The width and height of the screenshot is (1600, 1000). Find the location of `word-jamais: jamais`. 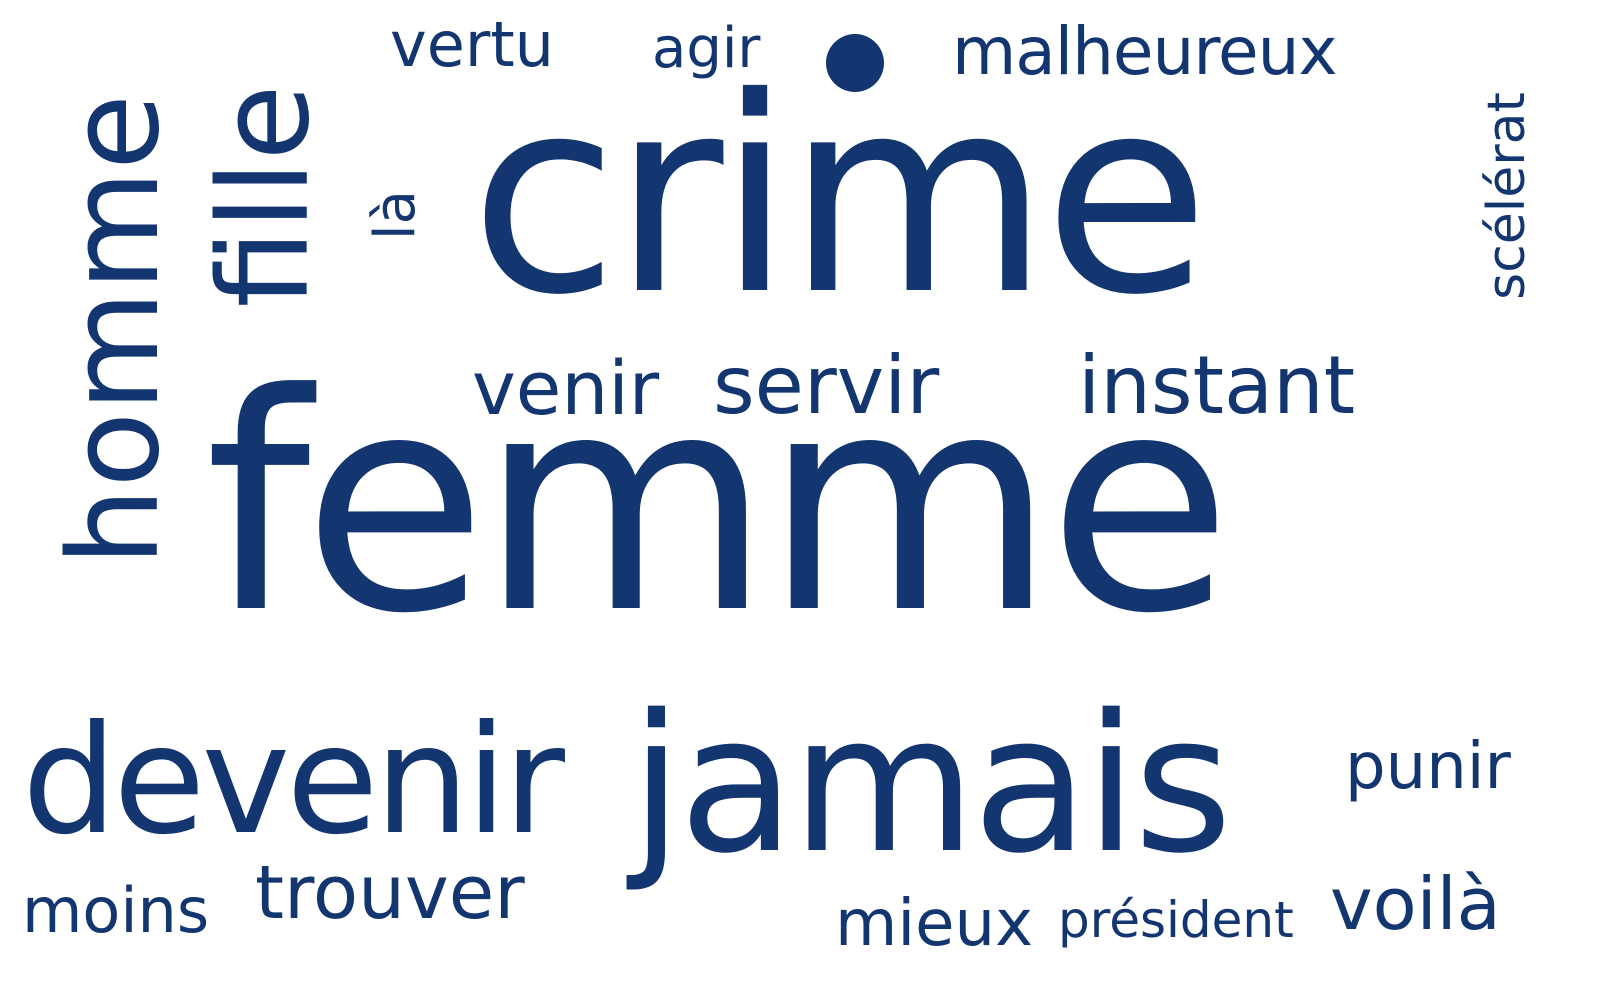

word-jamais: jamais is located at coordinates (931, 784).